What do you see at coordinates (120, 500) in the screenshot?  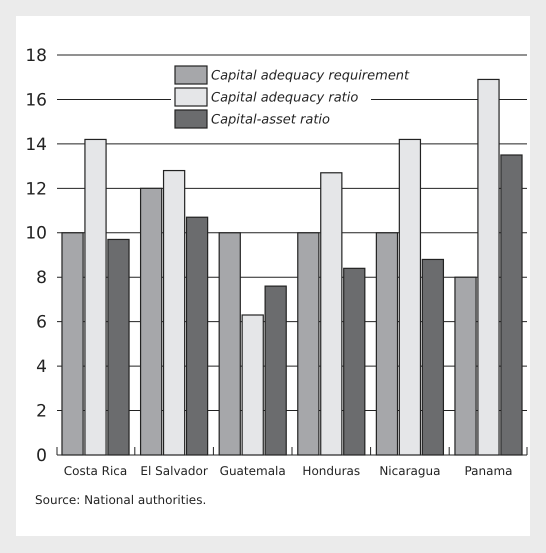 I see `source-note: Source: National authorities.` at bounding box center [120, 500].